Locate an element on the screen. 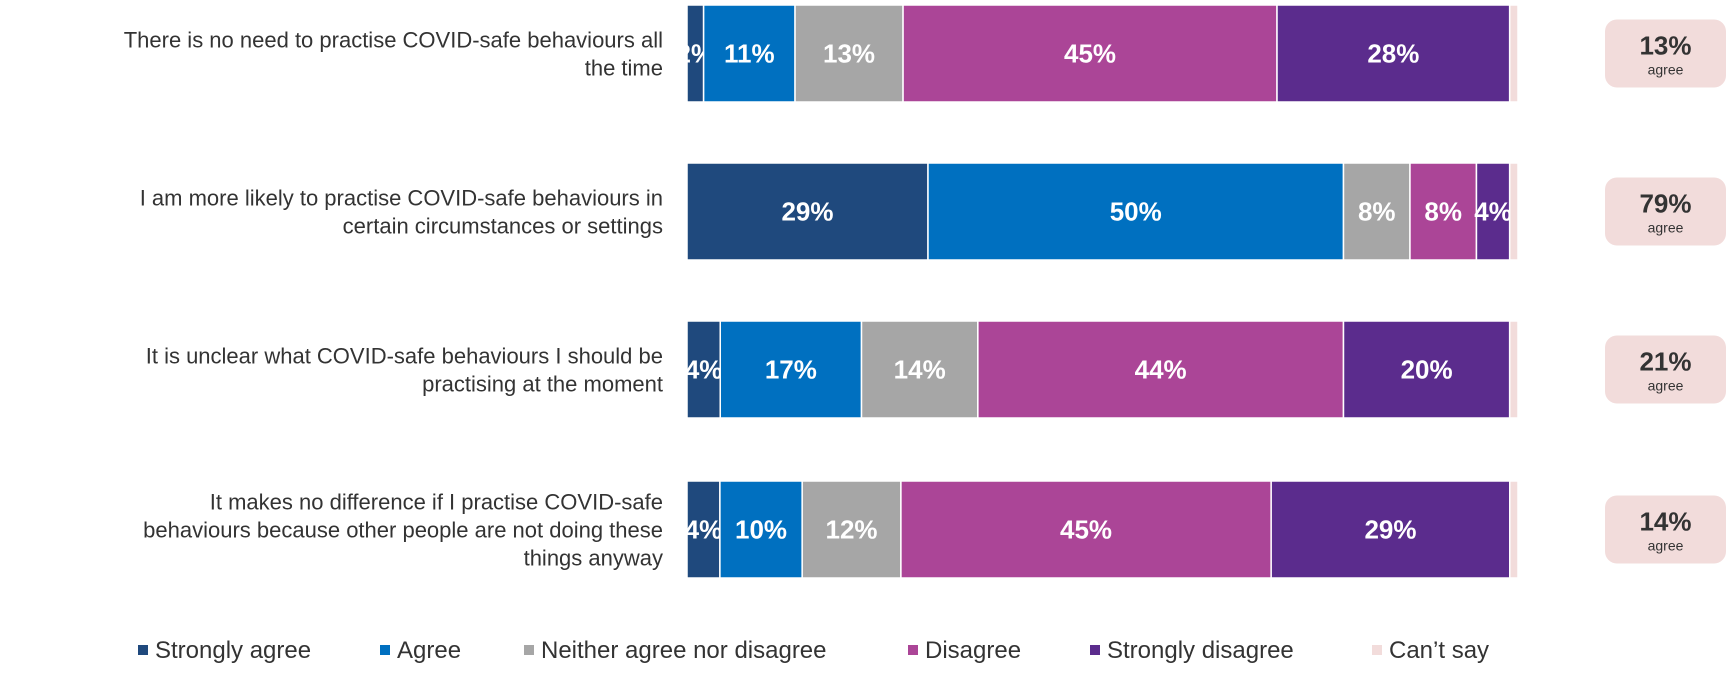 This screenshot has height=684, width=1731. data-label: 13% is located at coordinates (849, 54).